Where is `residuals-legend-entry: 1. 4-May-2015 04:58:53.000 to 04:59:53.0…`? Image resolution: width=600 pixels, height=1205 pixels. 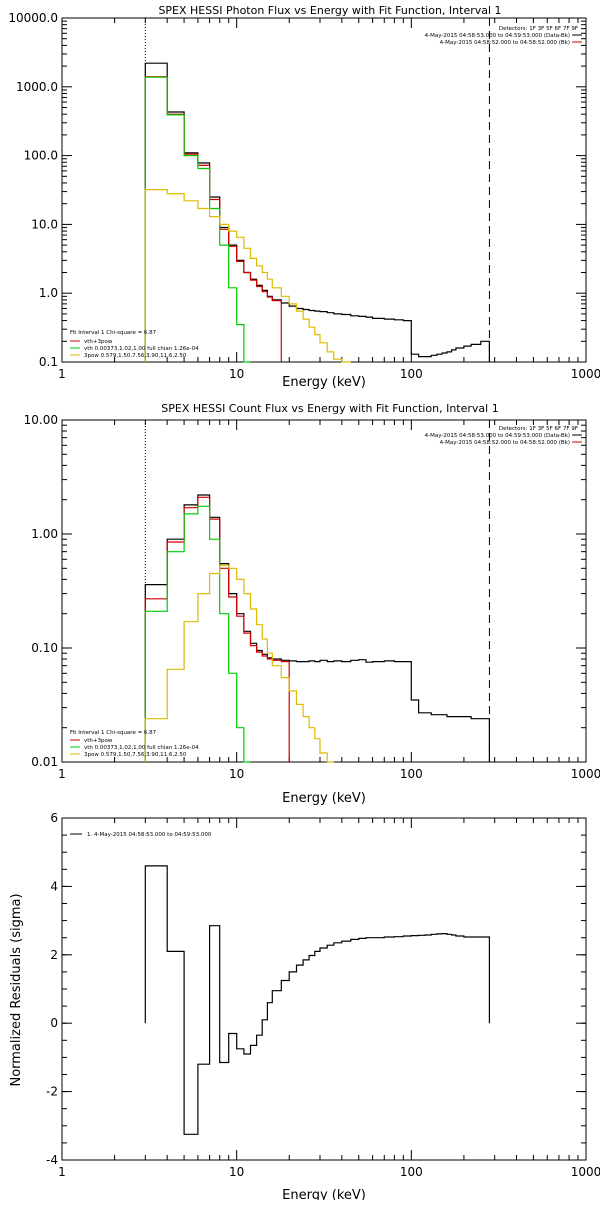 residuals-legend-entry: 1. 4-May-2015 04:58:53.000 to 04:59:53.0… is located at coordinates (149, 835).